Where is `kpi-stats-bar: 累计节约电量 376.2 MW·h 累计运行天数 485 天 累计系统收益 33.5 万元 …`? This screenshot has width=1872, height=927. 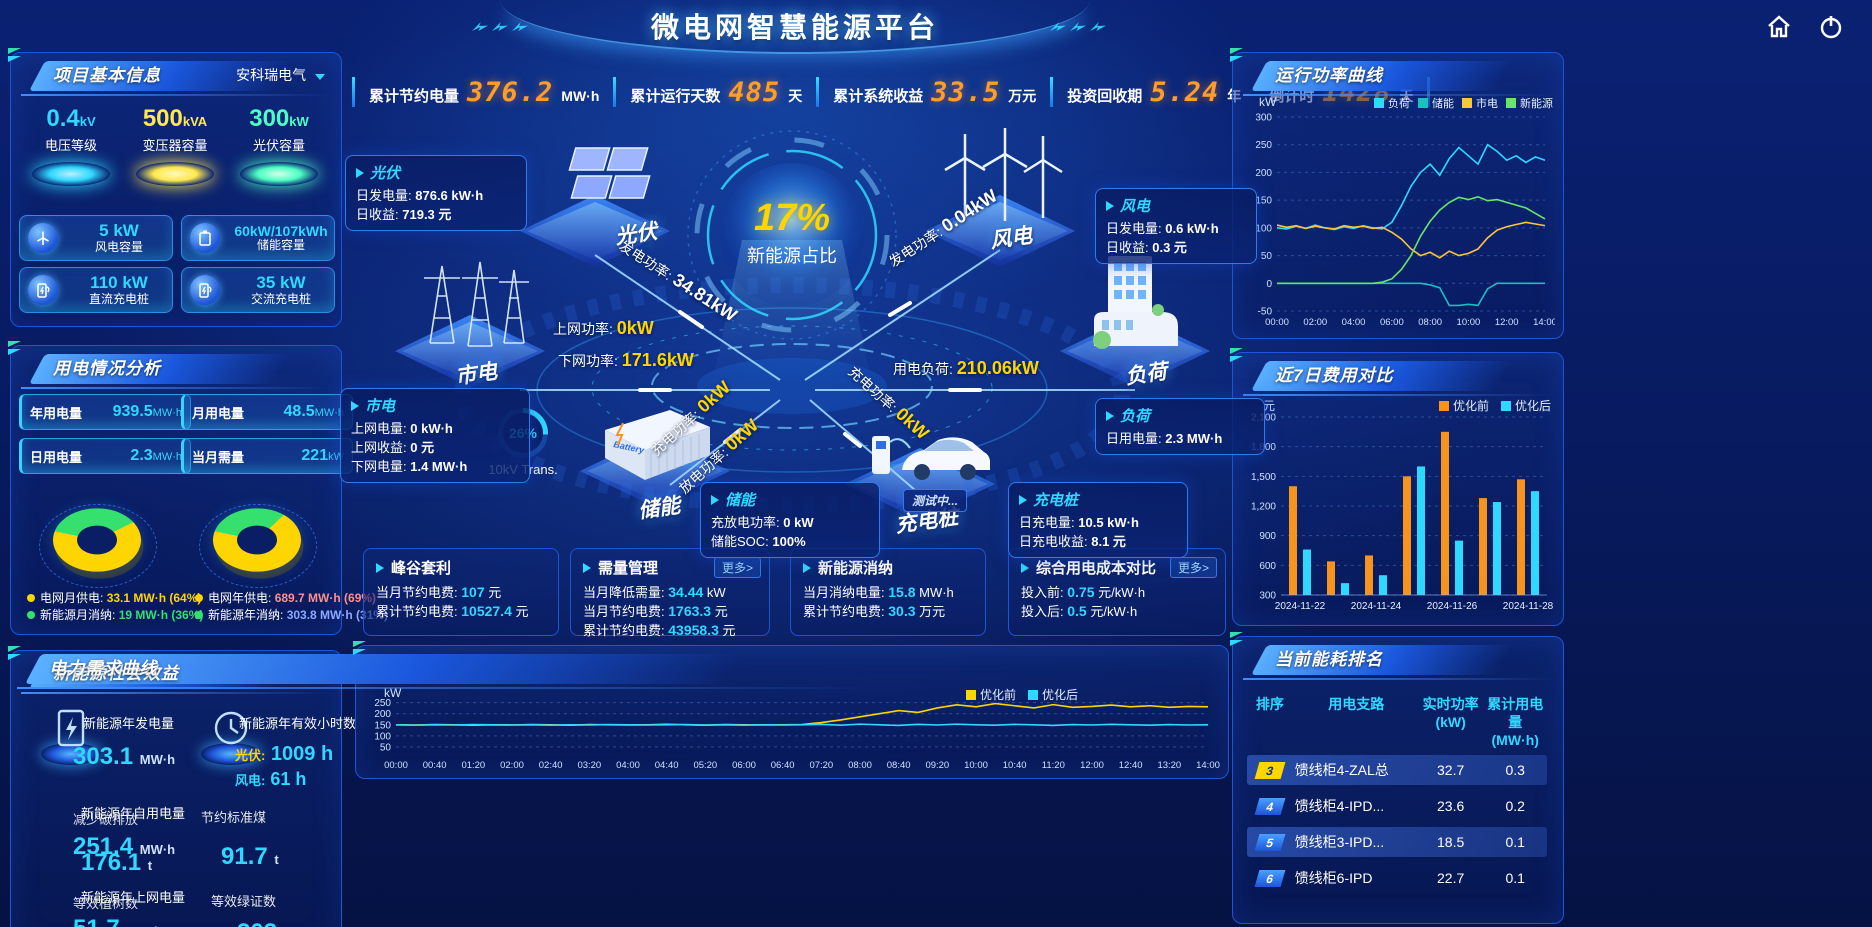
kpi-stats-bar: 累计节约电量 376.2 MW·h 累计运行天数 485 天 累计系统收益 33.5 万元 … is located at coordinates (891, 92).